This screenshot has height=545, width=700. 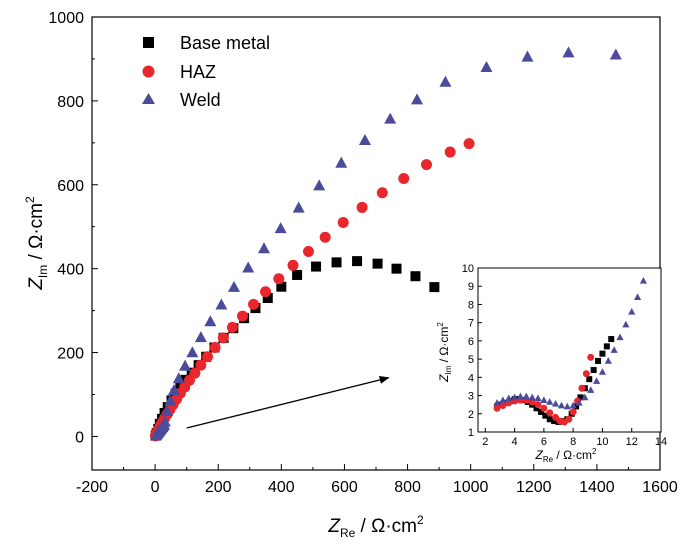 I want to click on inset-y-tick-label: 7, so click(x=471, y=324).